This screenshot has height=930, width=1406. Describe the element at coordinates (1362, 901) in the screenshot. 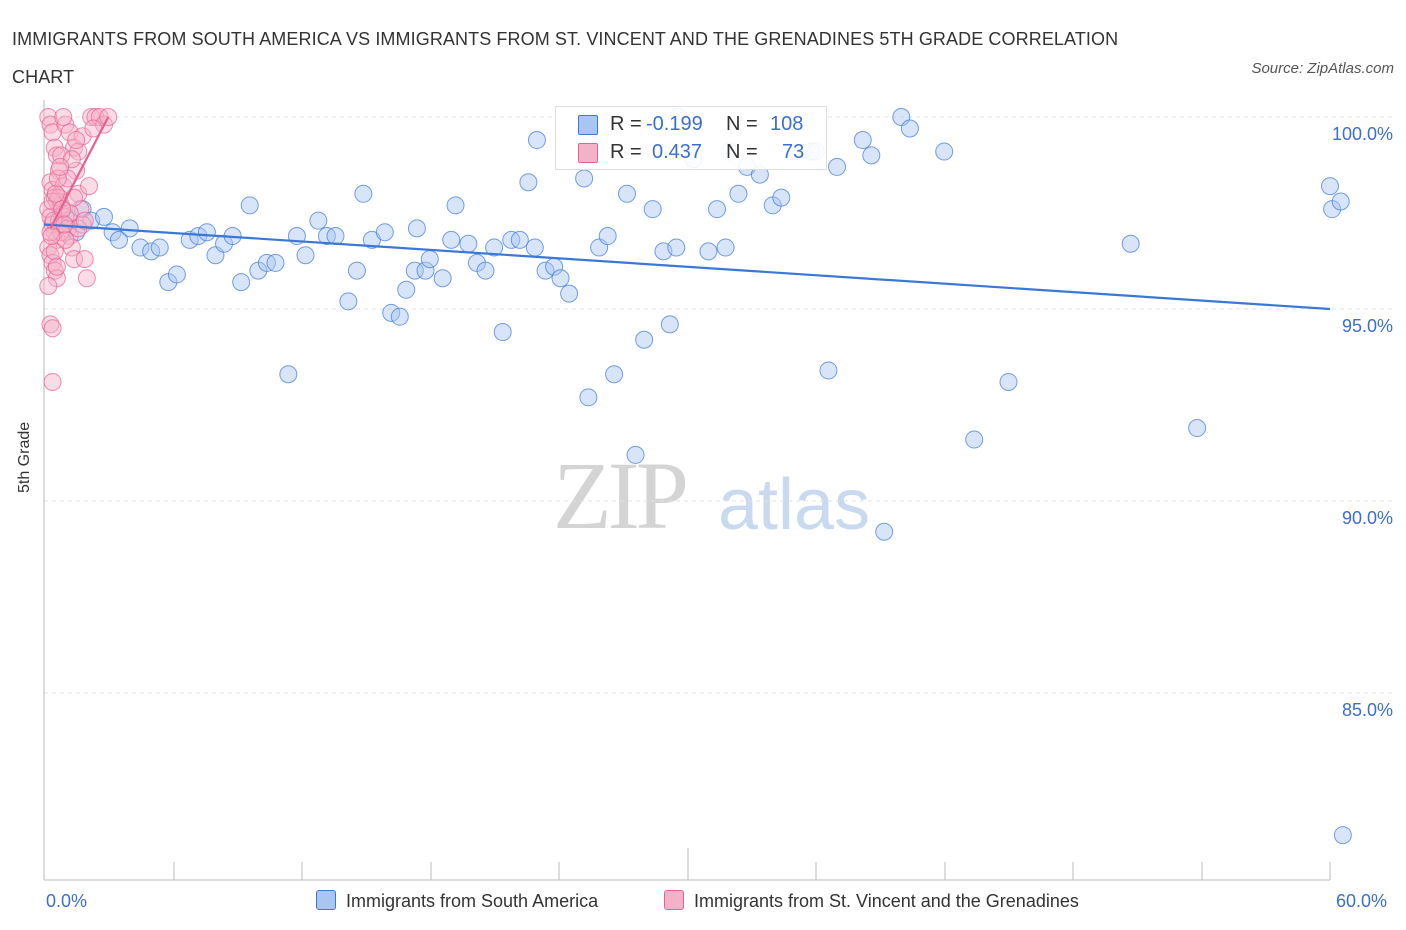

I see `x-axis-max-label: 60.0%` at that location.